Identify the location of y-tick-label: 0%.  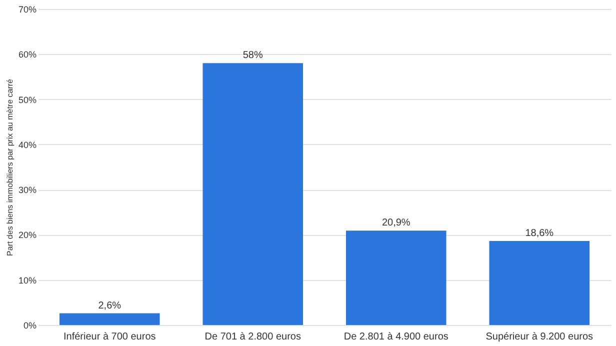
(29, 325).